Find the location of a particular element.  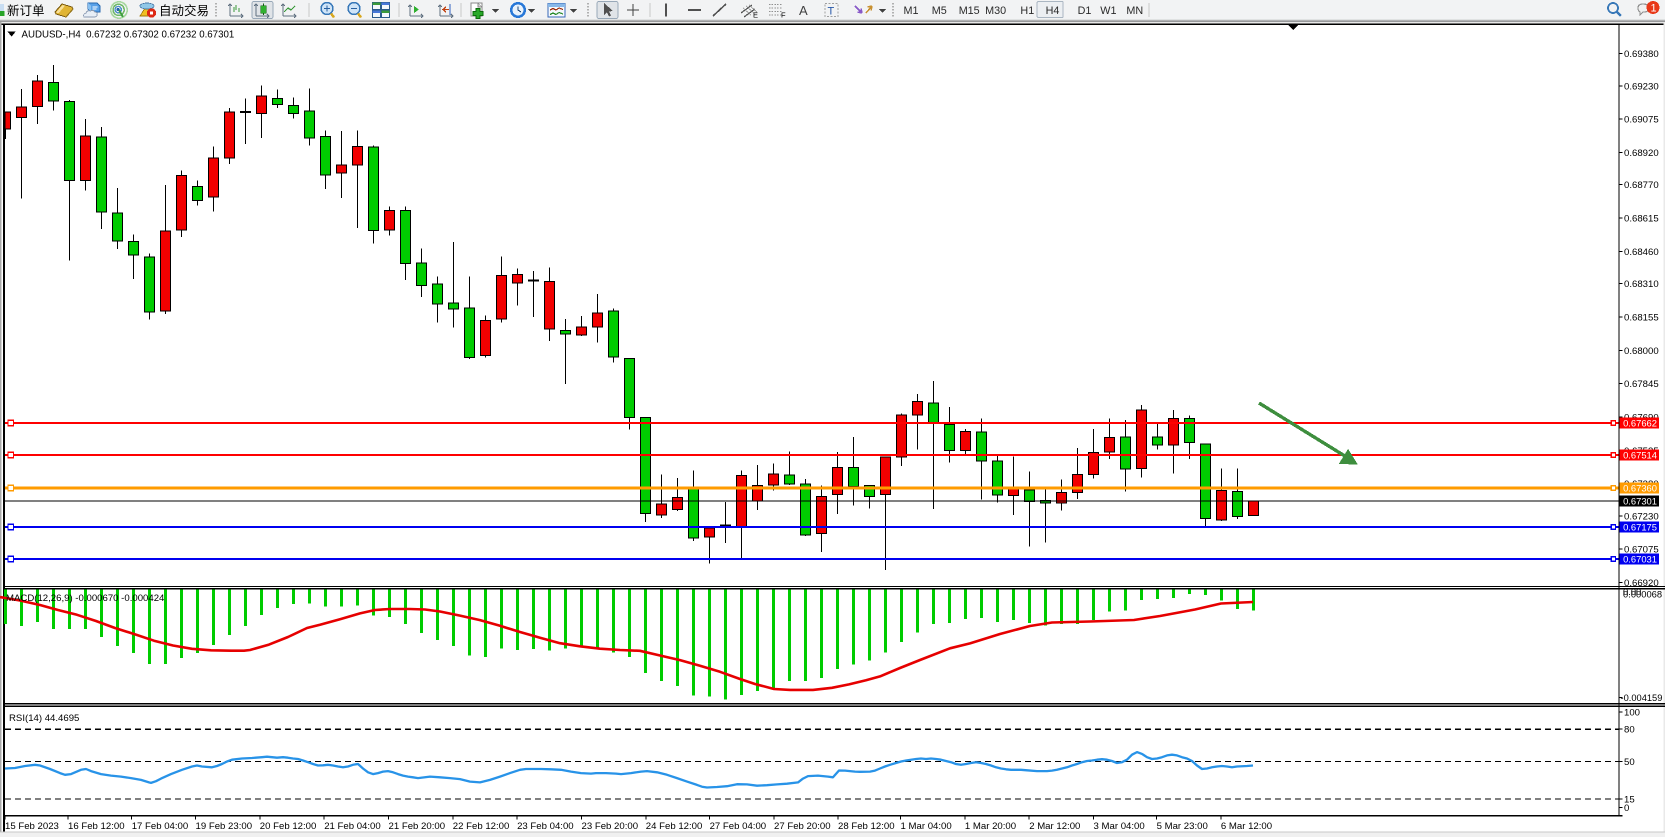

svg-text: 1 Mar 04:00 is located at coordinates (926, 826).